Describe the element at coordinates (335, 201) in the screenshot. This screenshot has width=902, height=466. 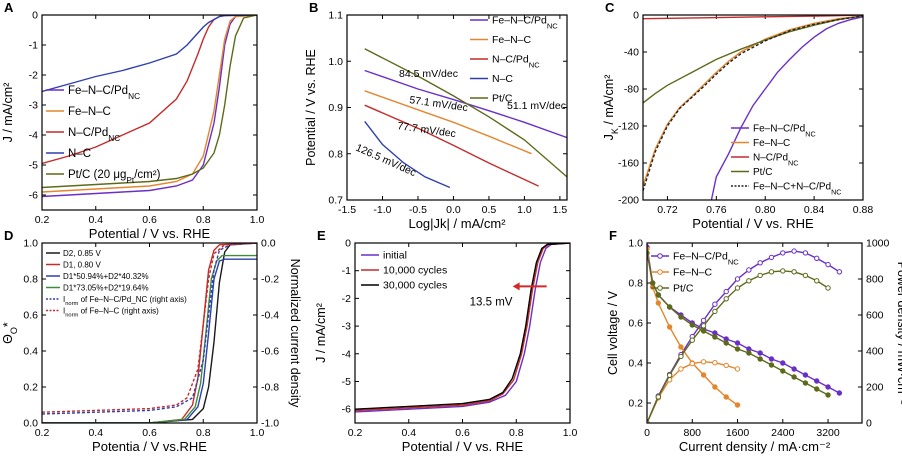
I see `y-tick-label: 0.7` at that location.